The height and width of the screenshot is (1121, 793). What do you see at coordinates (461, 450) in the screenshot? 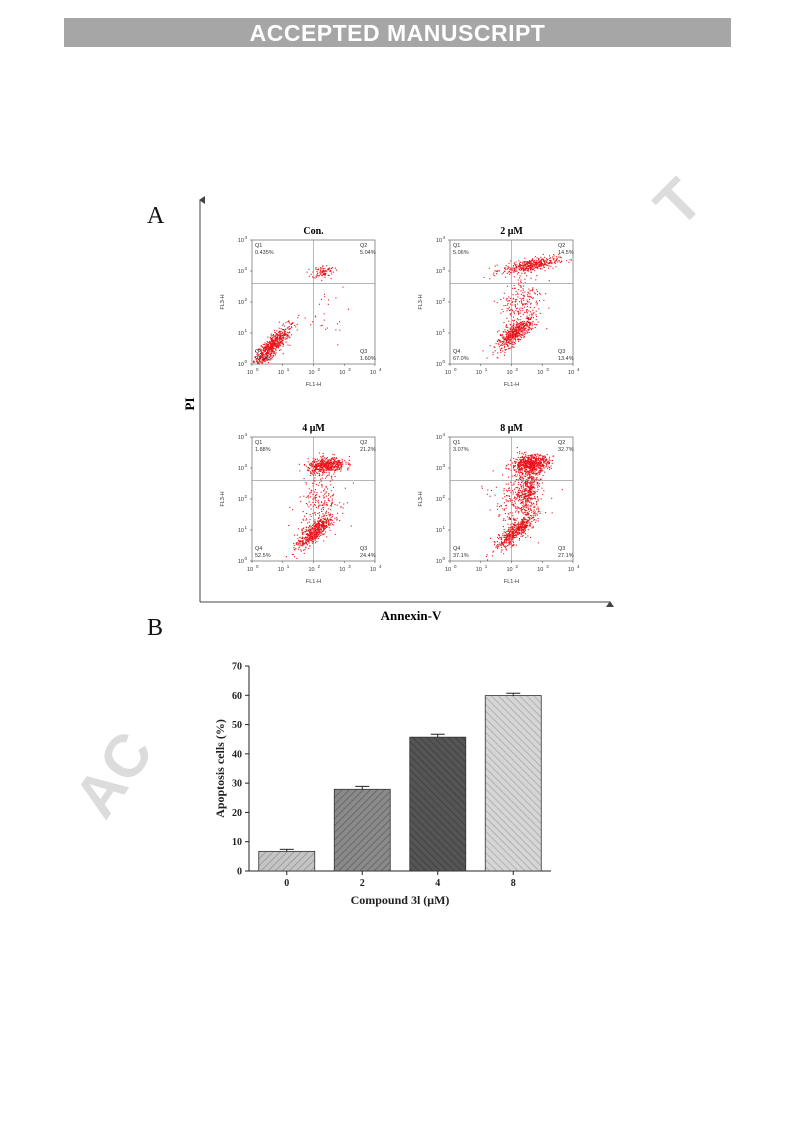
I see `quadrant-q1-value: 3.07%` at bounding box center [461, 450].